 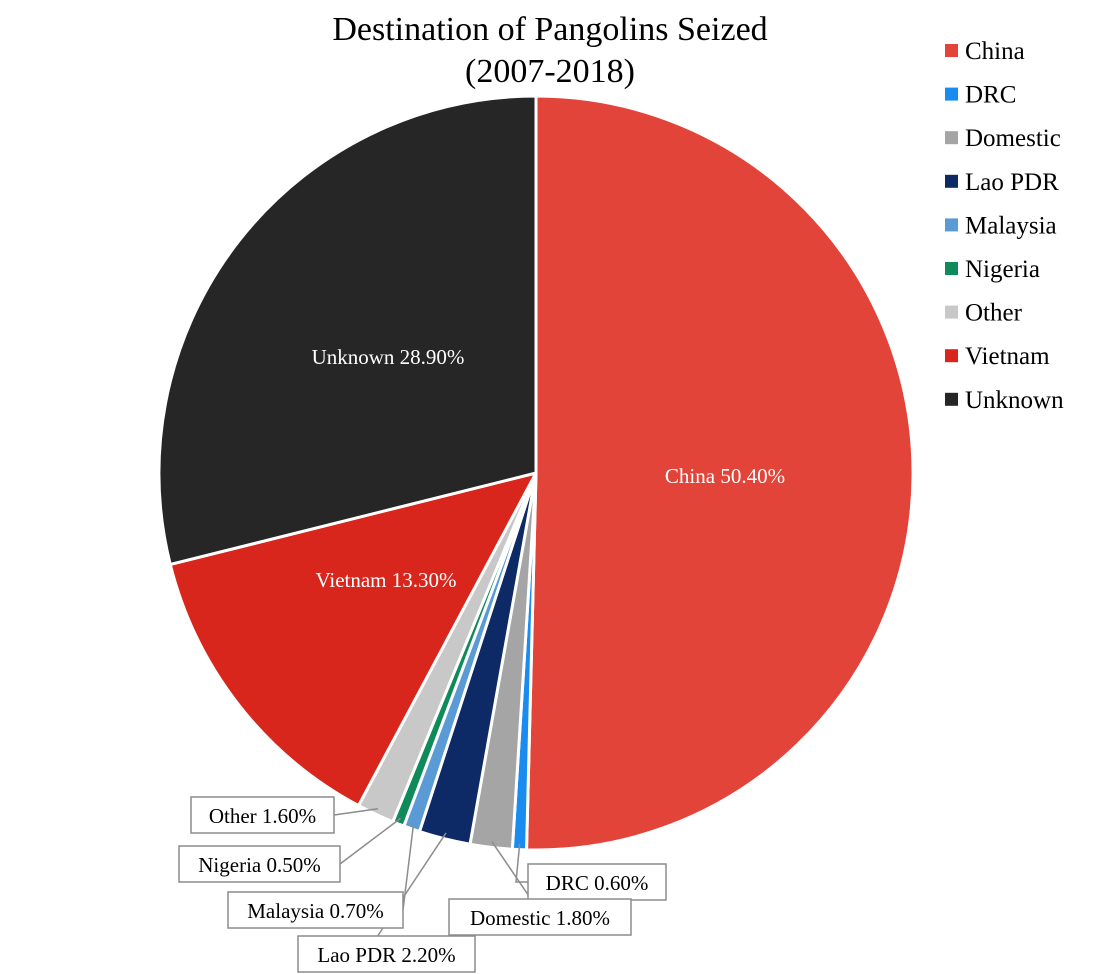 I want to click on legend-label-drc: DRC, so click(x=990, y=95).